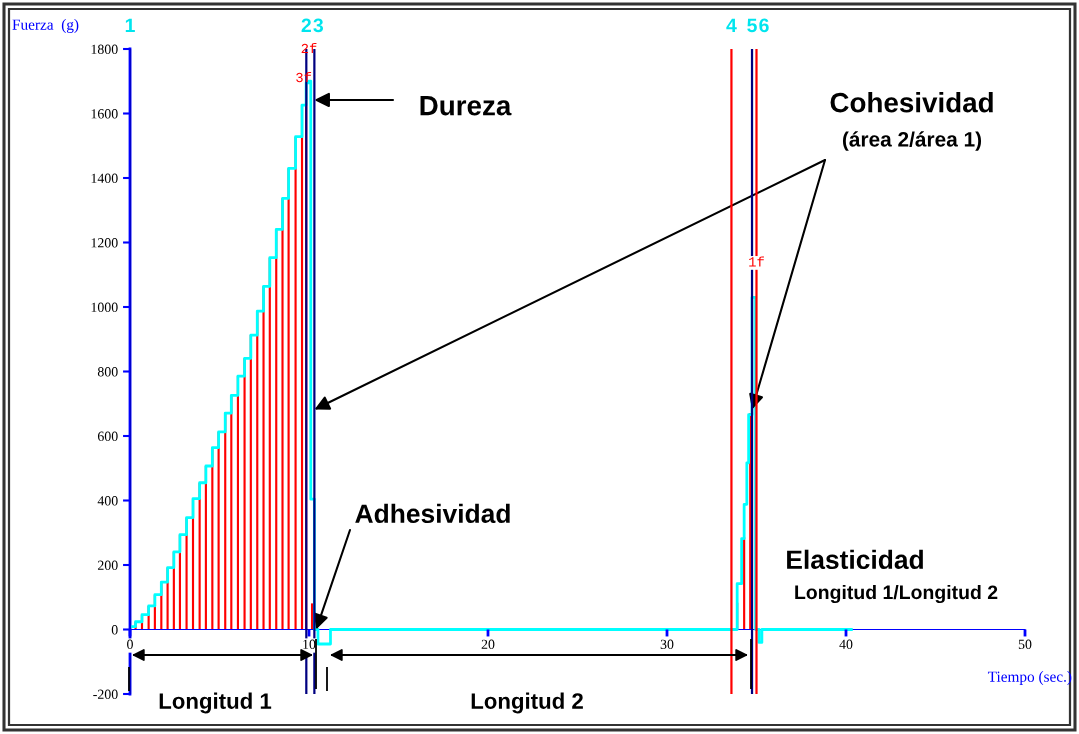 The height and width of the screenshot is (734, 1079). I want to click on y-tick-label: -200, so click(105, 694).